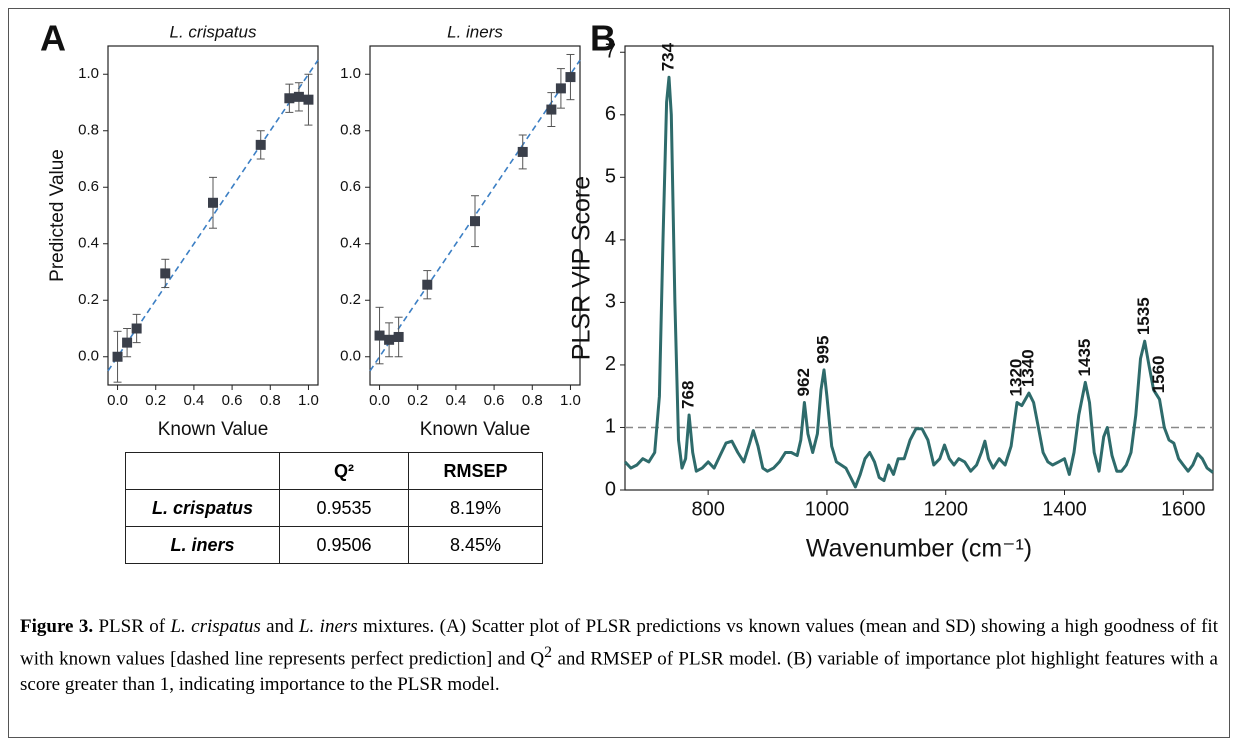 The image size is (1238, 746). What do you see at coordinates (610, 52) in the screenshot?
I see `y-tick-label: 7` at bounding box center [610, 52].